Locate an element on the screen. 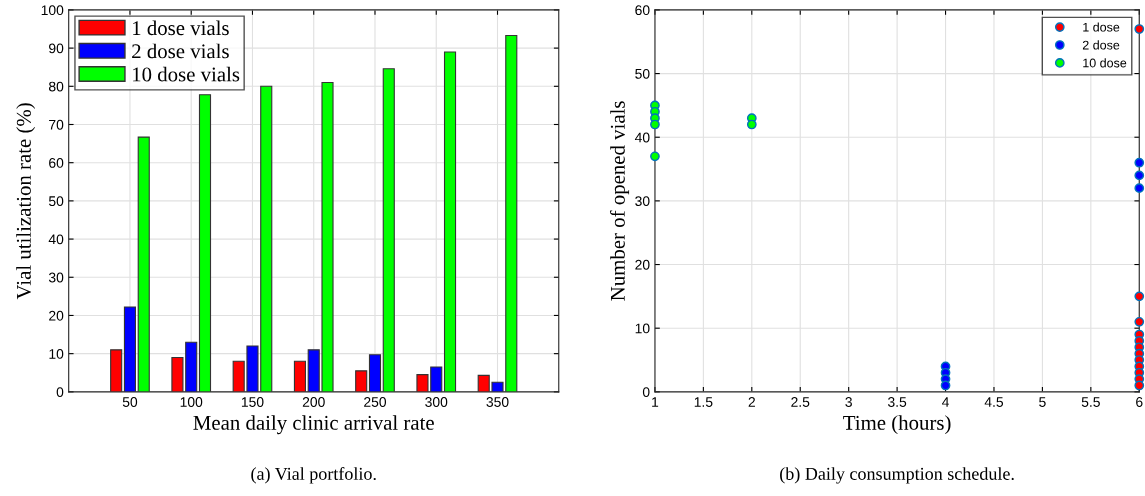  x-tick-label: 200 is located at coordinates (313, 402).